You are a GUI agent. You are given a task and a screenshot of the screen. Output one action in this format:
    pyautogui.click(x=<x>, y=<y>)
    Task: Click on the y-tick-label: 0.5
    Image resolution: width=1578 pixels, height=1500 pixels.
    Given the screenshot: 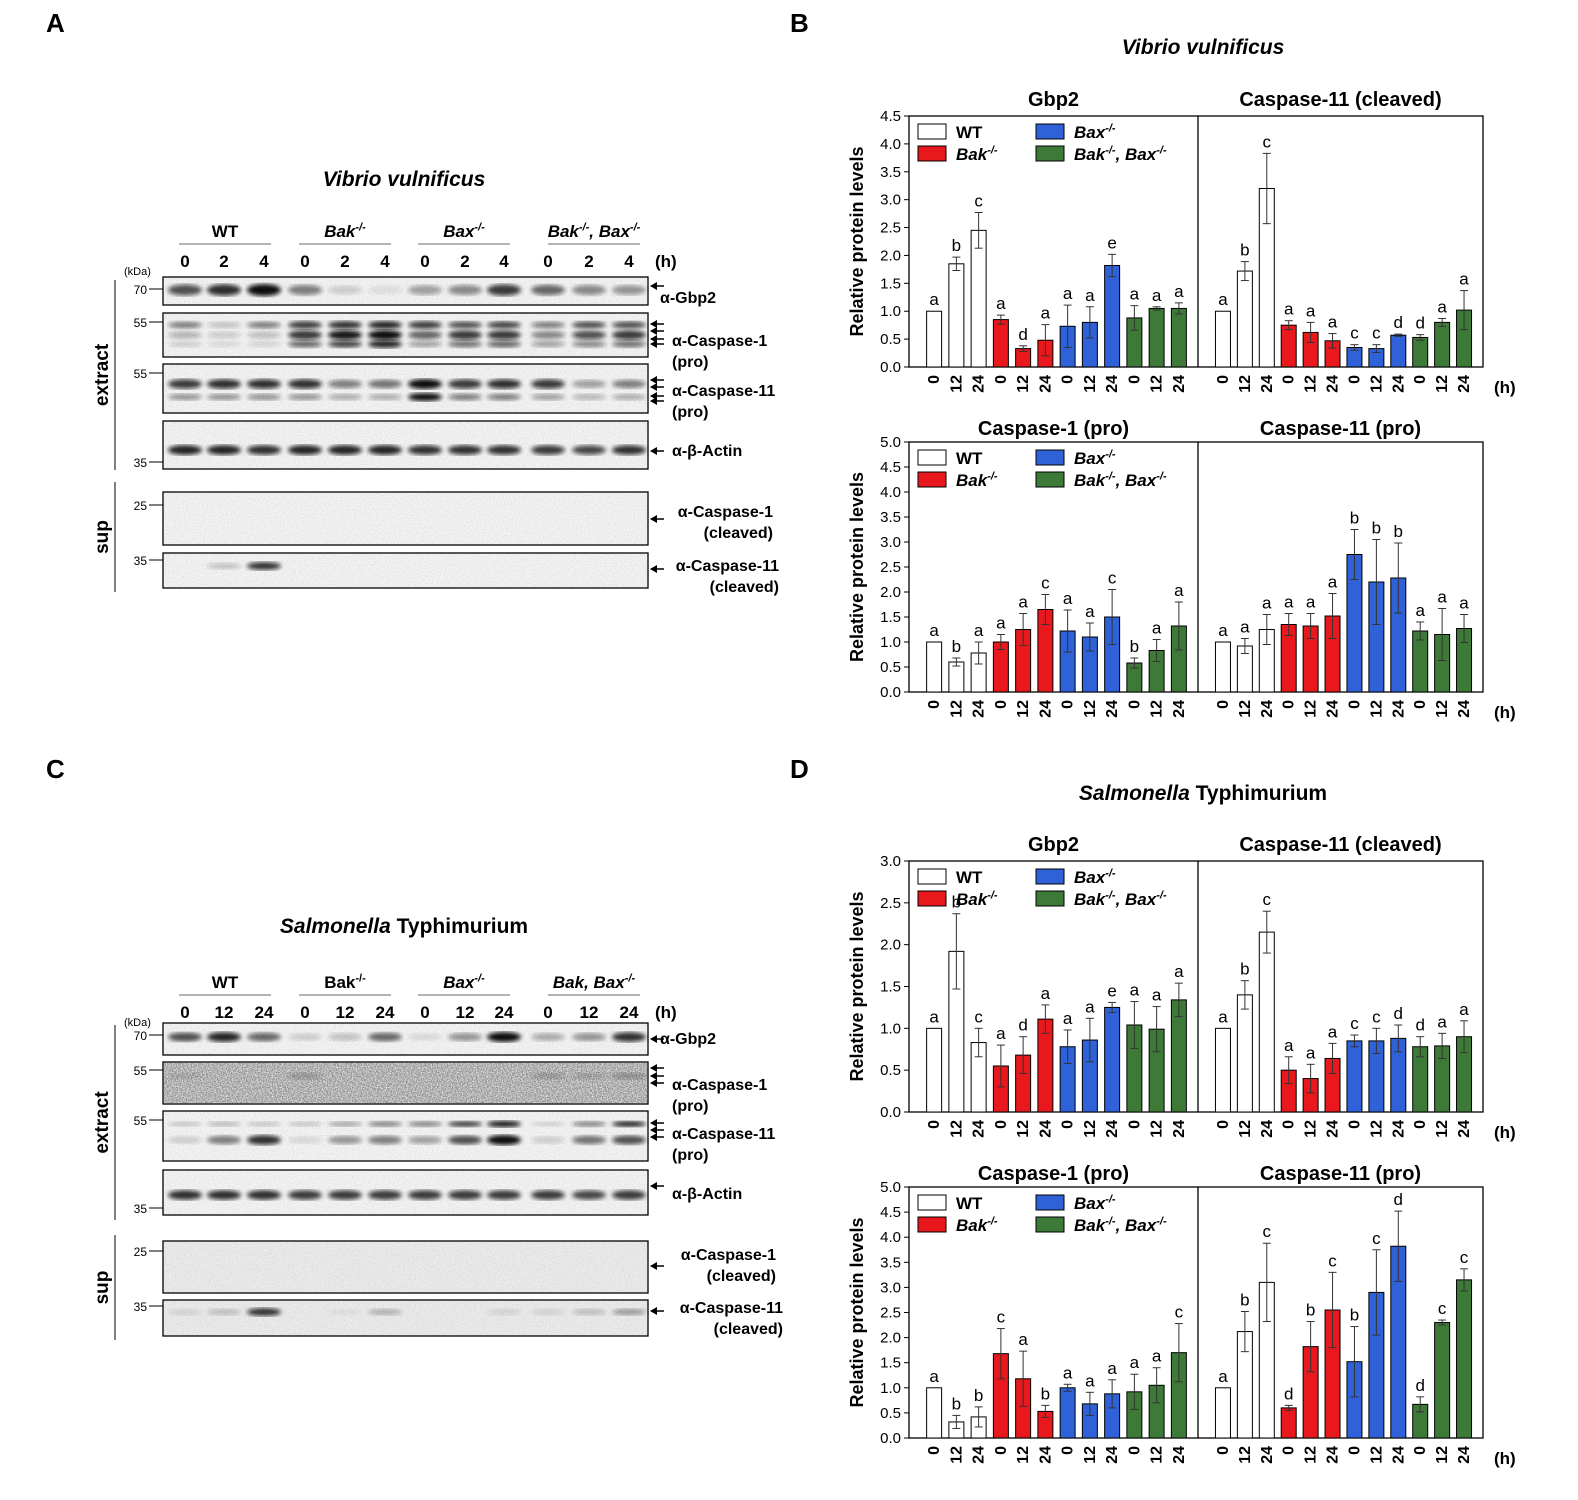 What is the action you would take?
    pyautogui.click(x=890, y=1070)
    